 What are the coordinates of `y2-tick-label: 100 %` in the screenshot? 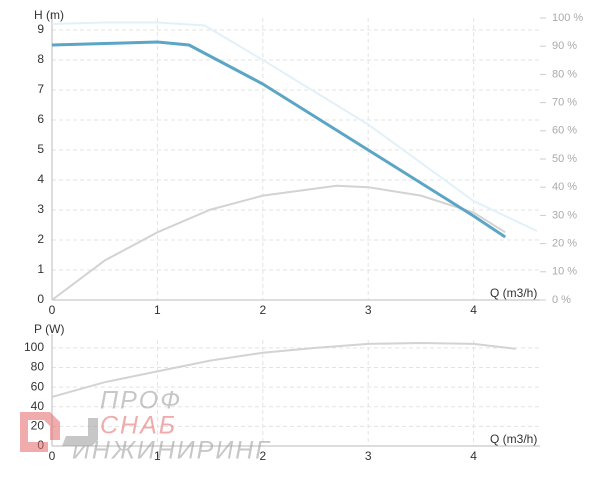 It's located at (567, 18).